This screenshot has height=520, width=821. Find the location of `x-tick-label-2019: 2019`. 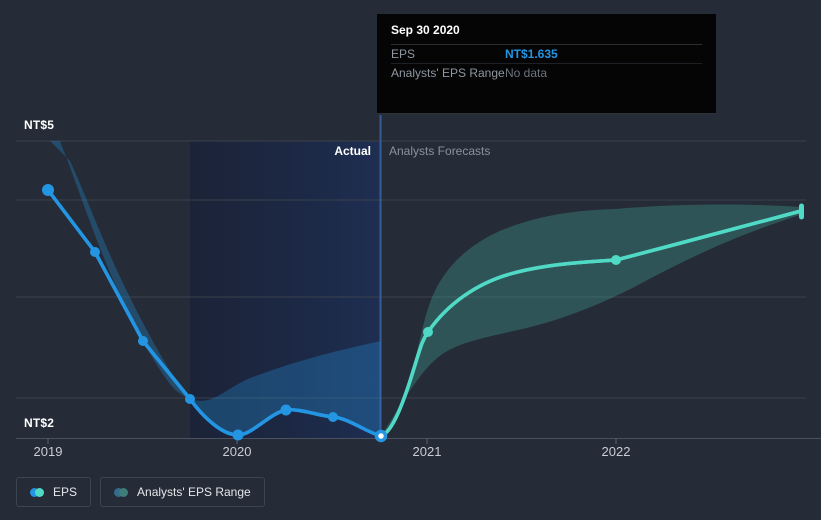

x-tick-label-2019: 2019 is located at coordinates (48, 451).